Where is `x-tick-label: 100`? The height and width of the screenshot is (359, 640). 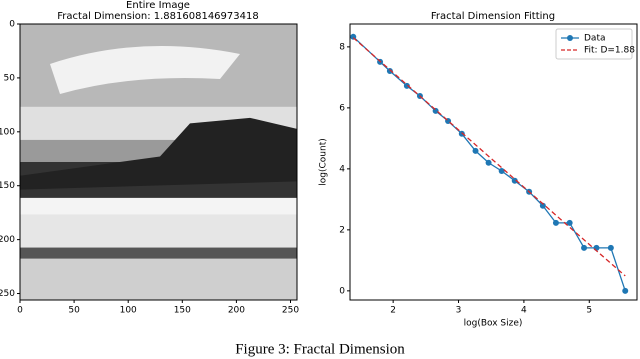
x-tick-label: 100 is located at coordinates (128, 311).